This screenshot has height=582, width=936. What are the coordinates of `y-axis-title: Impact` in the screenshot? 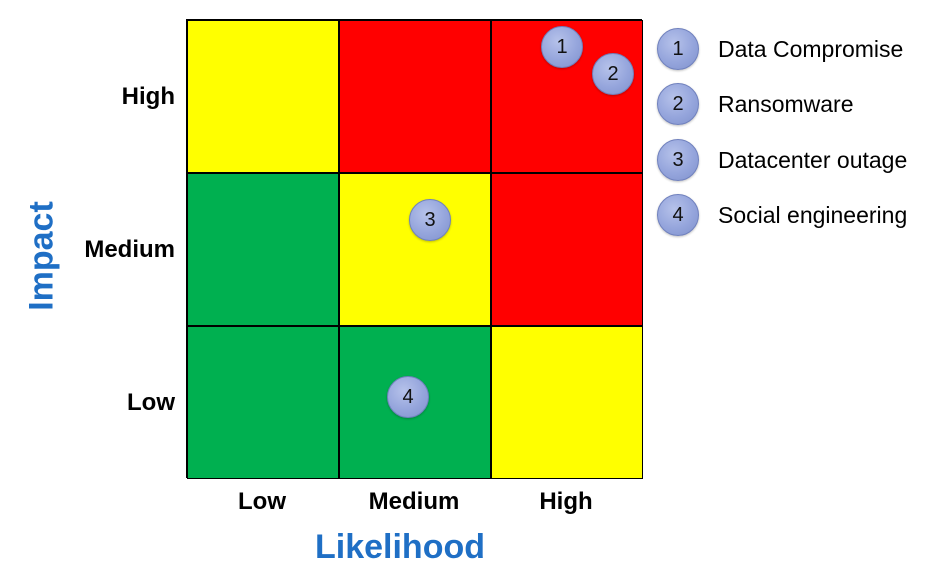 It's located at (41, 256).